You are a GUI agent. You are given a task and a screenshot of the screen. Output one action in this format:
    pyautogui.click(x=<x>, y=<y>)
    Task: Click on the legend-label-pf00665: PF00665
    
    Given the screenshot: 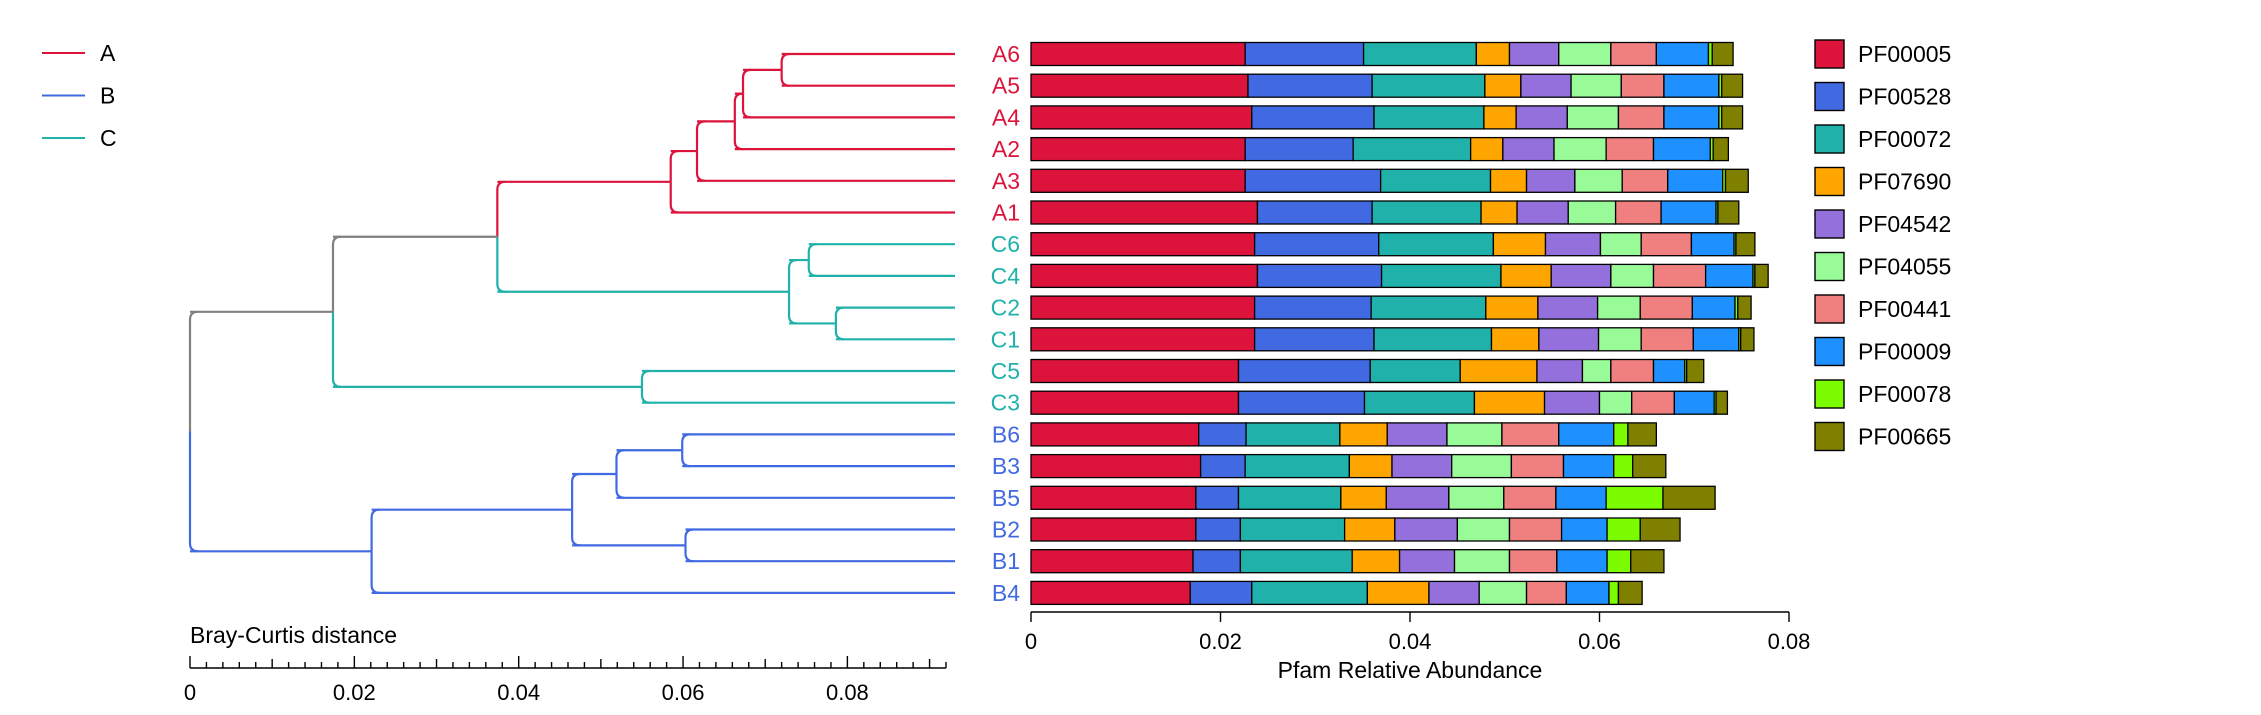 What is the action you would take?
    pyautogui.click(x=1904, y=437)
    